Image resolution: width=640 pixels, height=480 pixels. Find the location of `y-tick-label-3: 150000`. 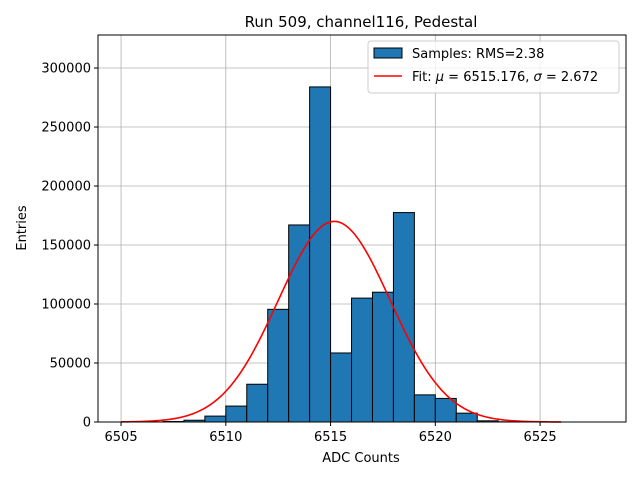

y-tick-label-3: 150000 is located at coordinates (66, 246).